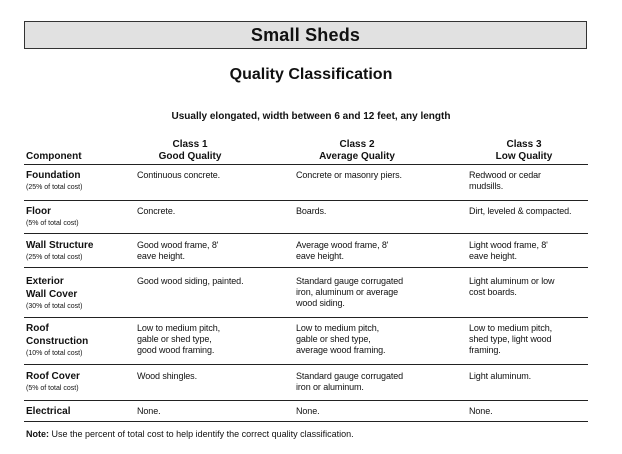 The width and height of the screenshot is (622, 454). Describe the element at coordinates (45, 281) in the screenshot. I see `component-name: Exterior` at that location.